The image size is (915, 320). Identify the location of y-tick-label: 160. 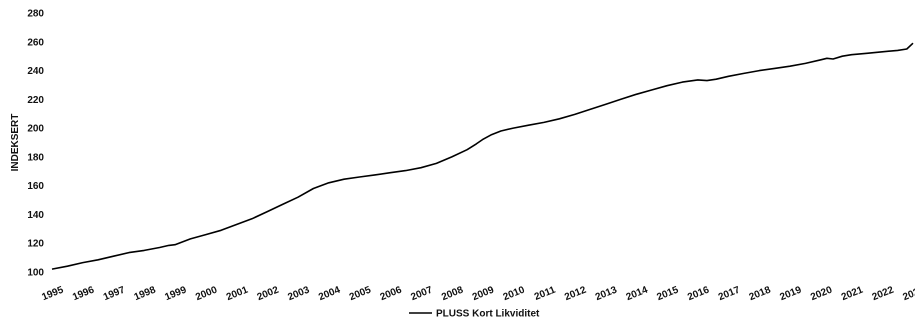
(35, 186).